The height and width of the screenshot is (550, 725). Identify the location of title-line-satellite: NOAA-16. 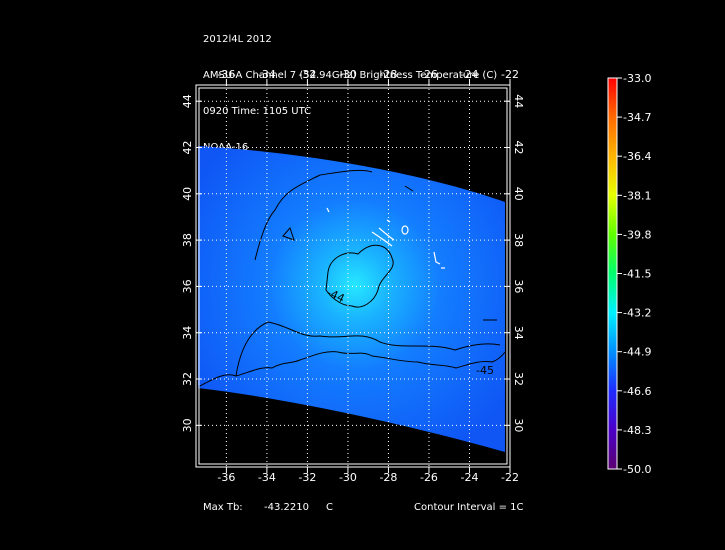
(226, 147).